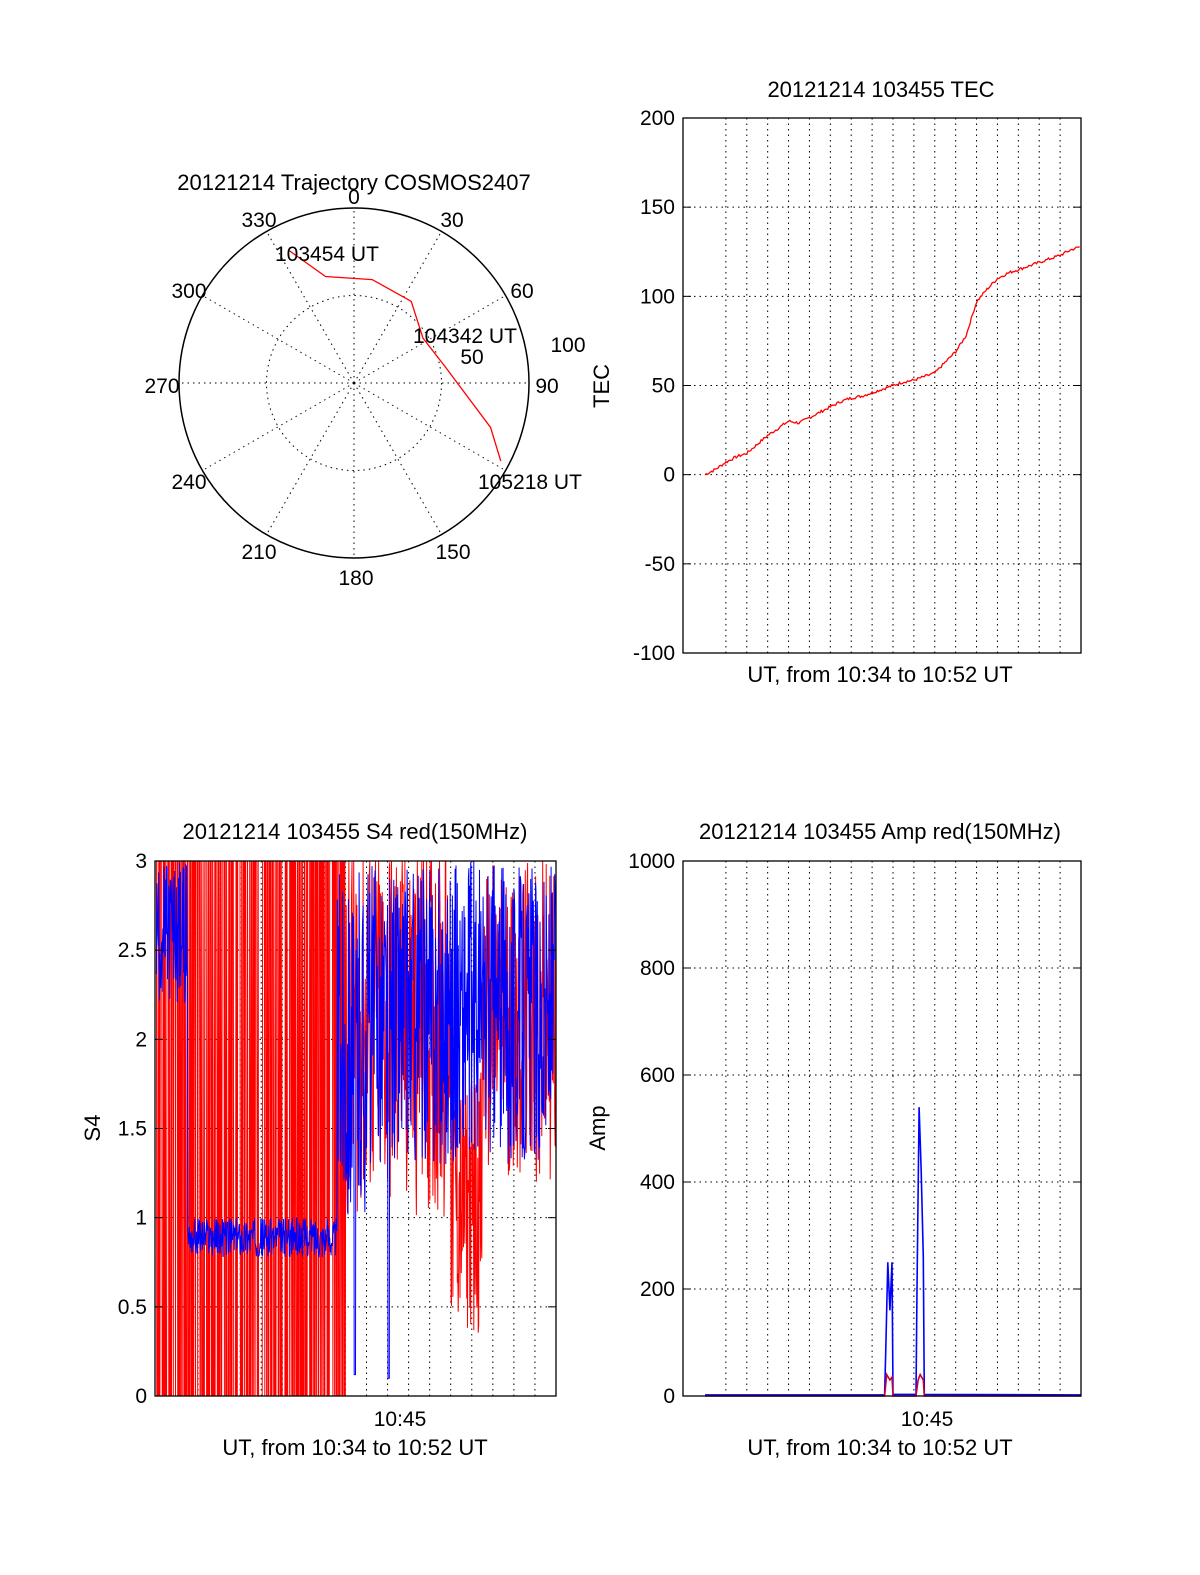  I want to click on tec-gridlines, so click(882, 385).